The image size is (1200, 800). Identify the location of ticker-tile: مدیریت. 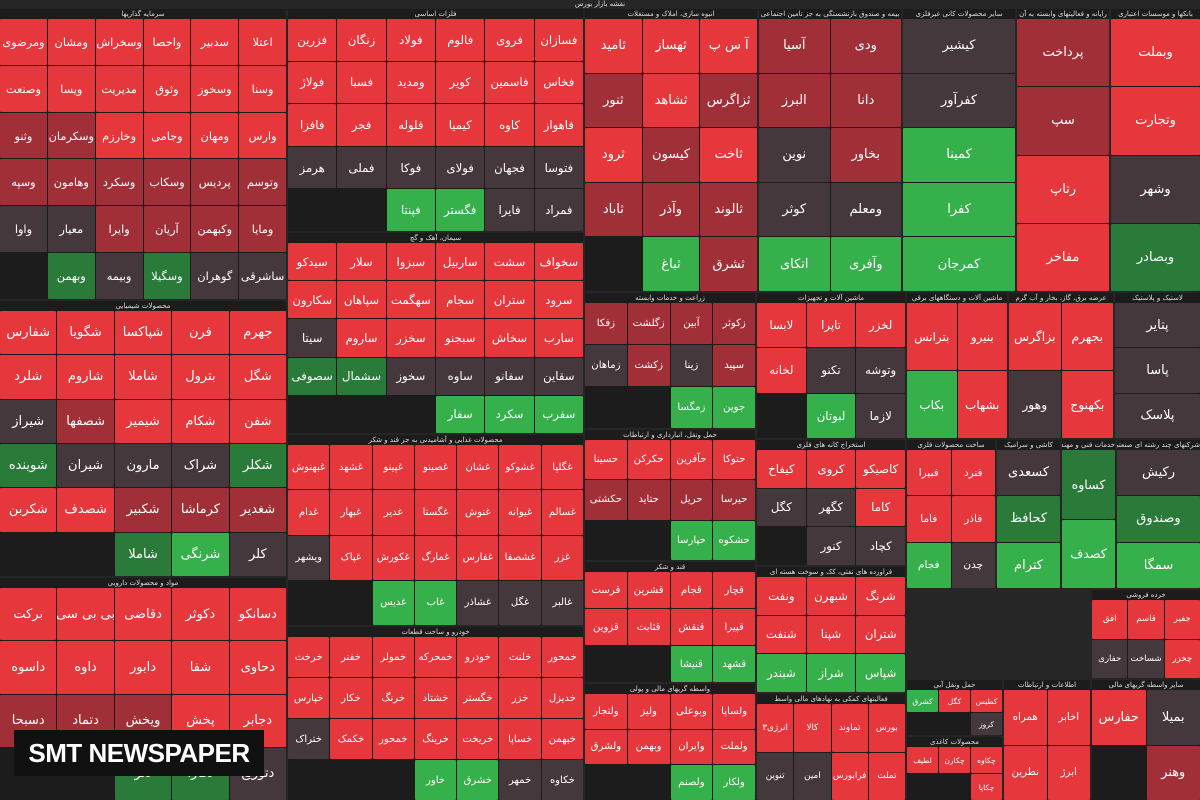
(119, 88).